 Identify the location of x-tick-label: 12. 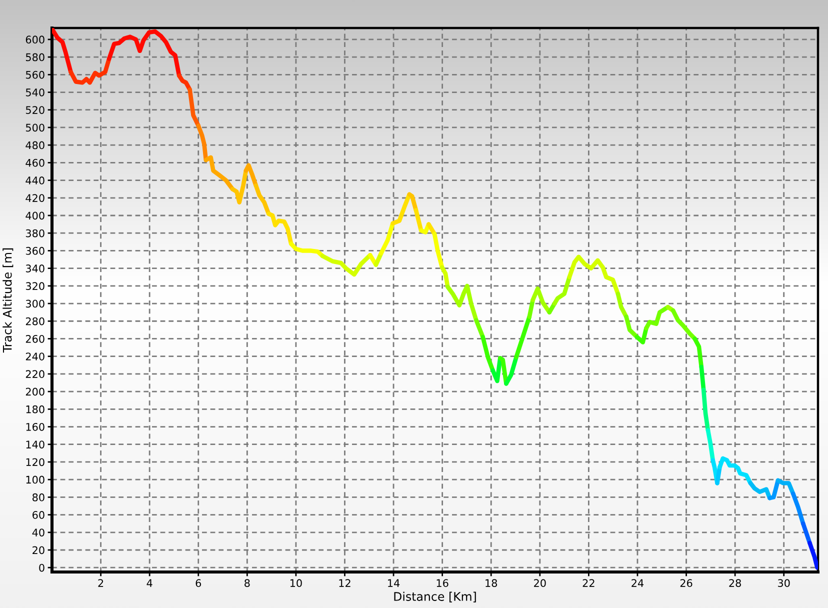
(344, 583).